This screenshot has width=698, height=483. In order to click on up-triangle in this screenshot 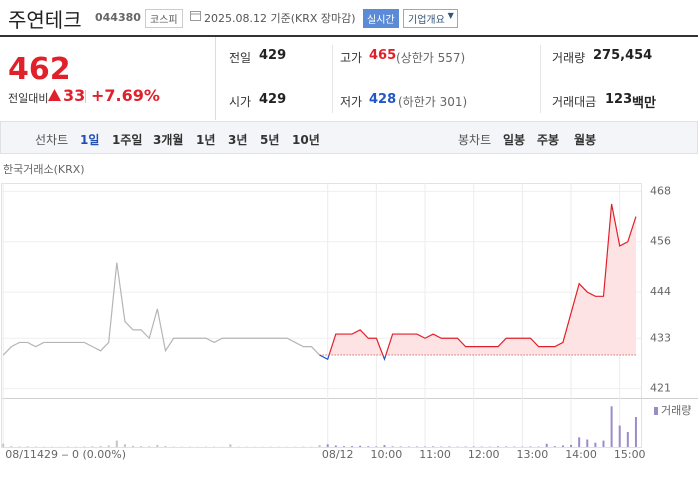, I will do `click(54, 95)`.